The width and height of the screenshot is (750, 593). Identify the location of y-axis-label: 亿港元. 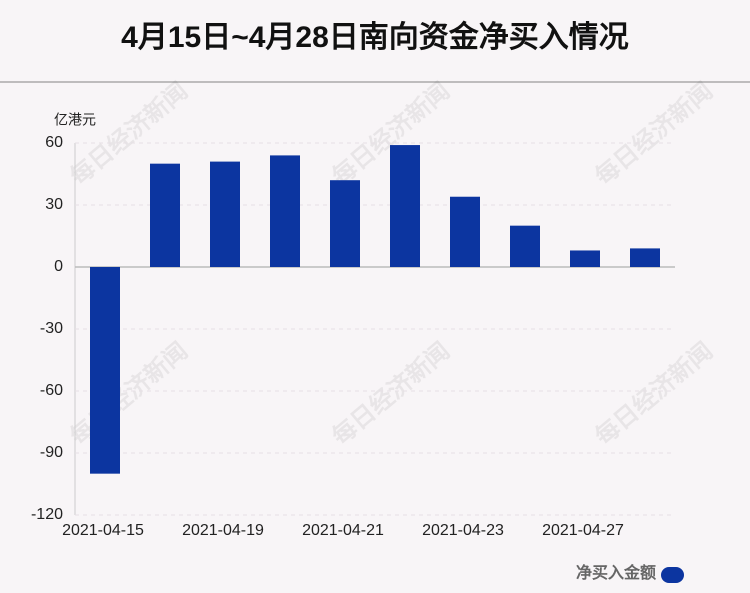
(75, 120).